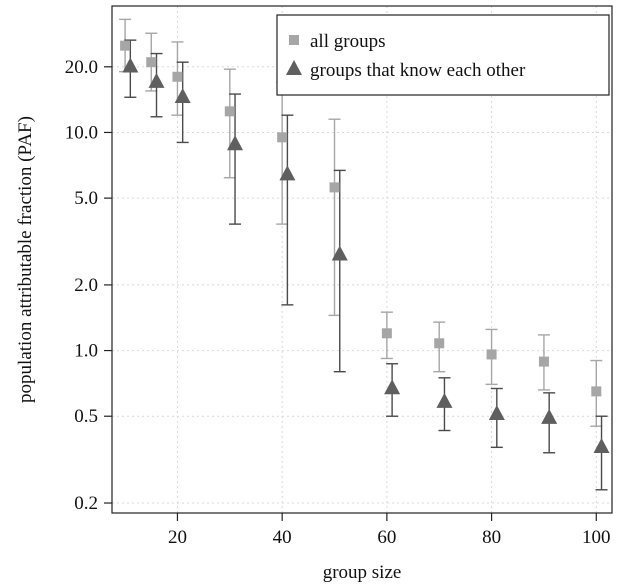 This screenshot has width=622, height=584. Describe the element at coordinates (86, 198) in the screenshot. I see `y-tick-label: 5.0` at that location.